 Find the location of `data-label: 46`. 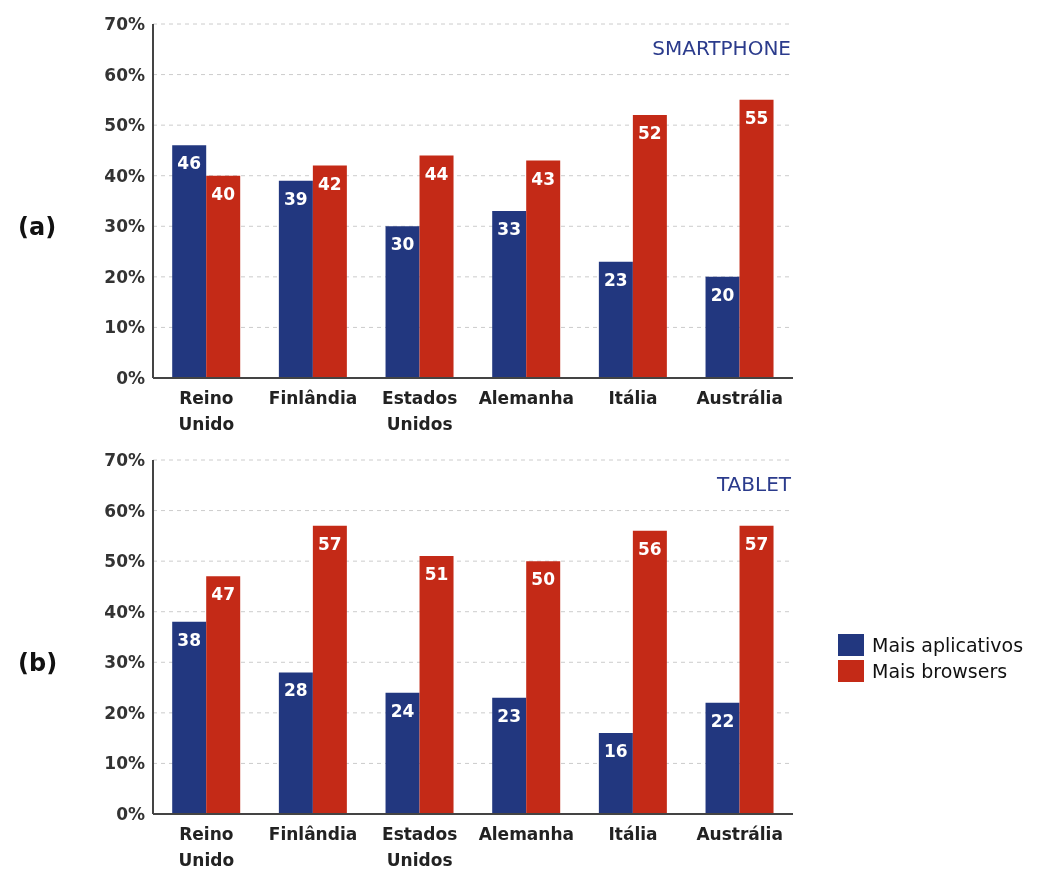

data-label: 46 is located at coordinates (189, 163).